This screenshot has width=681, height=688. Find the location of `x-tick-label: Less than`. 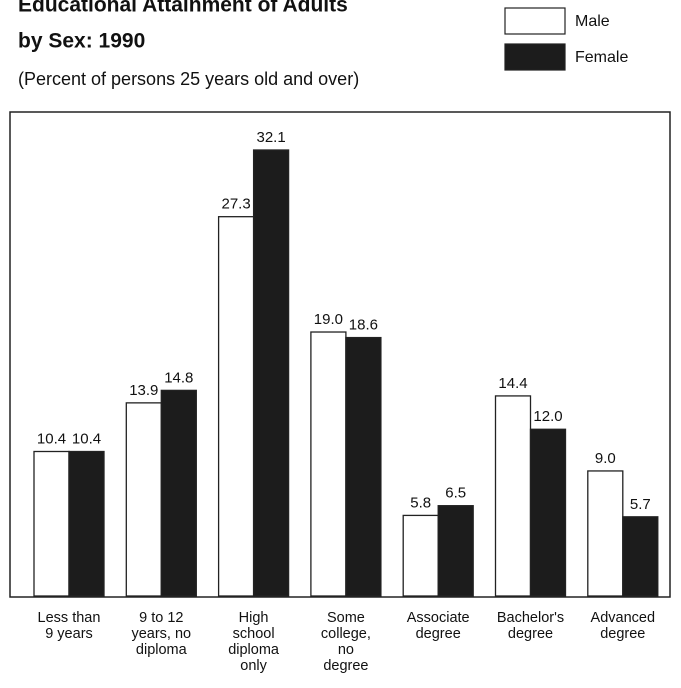

x-tick-label: Less than is located at coordinates (69, 618).